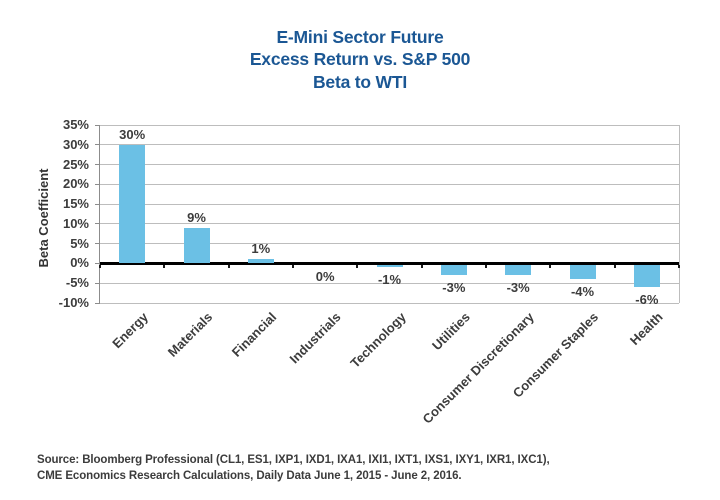 This screenshot has height=500, width=720. What do you see at coordinates (260, 261) in the screenshot?
I see `bar-financial` at bounding box center [260, 261].